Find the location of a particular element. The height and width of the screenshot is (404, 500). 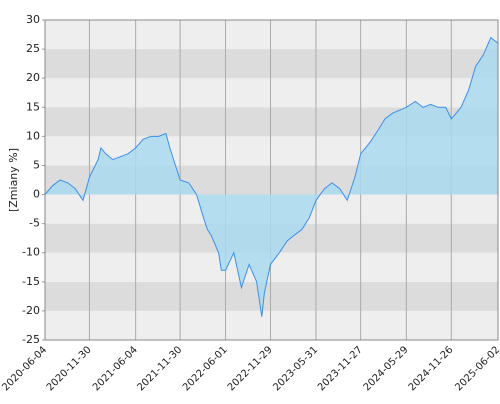

y-tick-label: 15 is located at coordinates (33, 106).